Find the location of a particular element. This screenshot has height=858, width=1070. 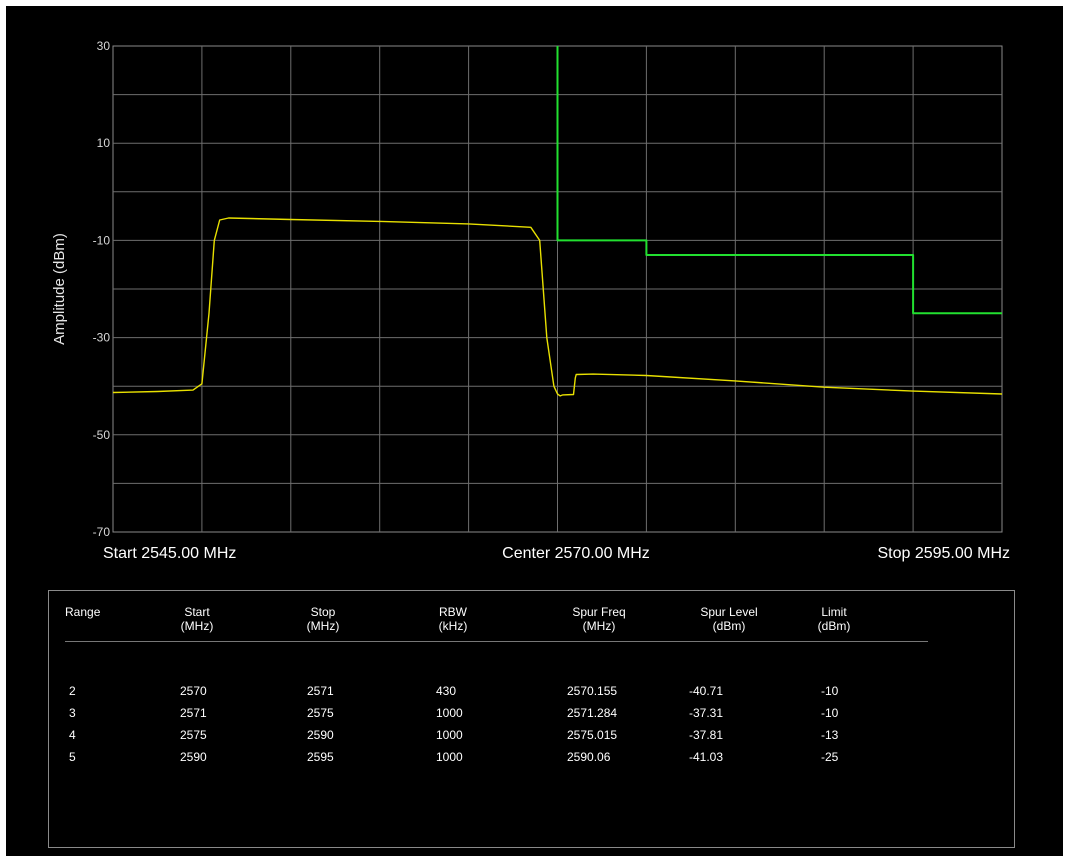

cell-spur-level: -37.81 is located at coordinates (706, 735).